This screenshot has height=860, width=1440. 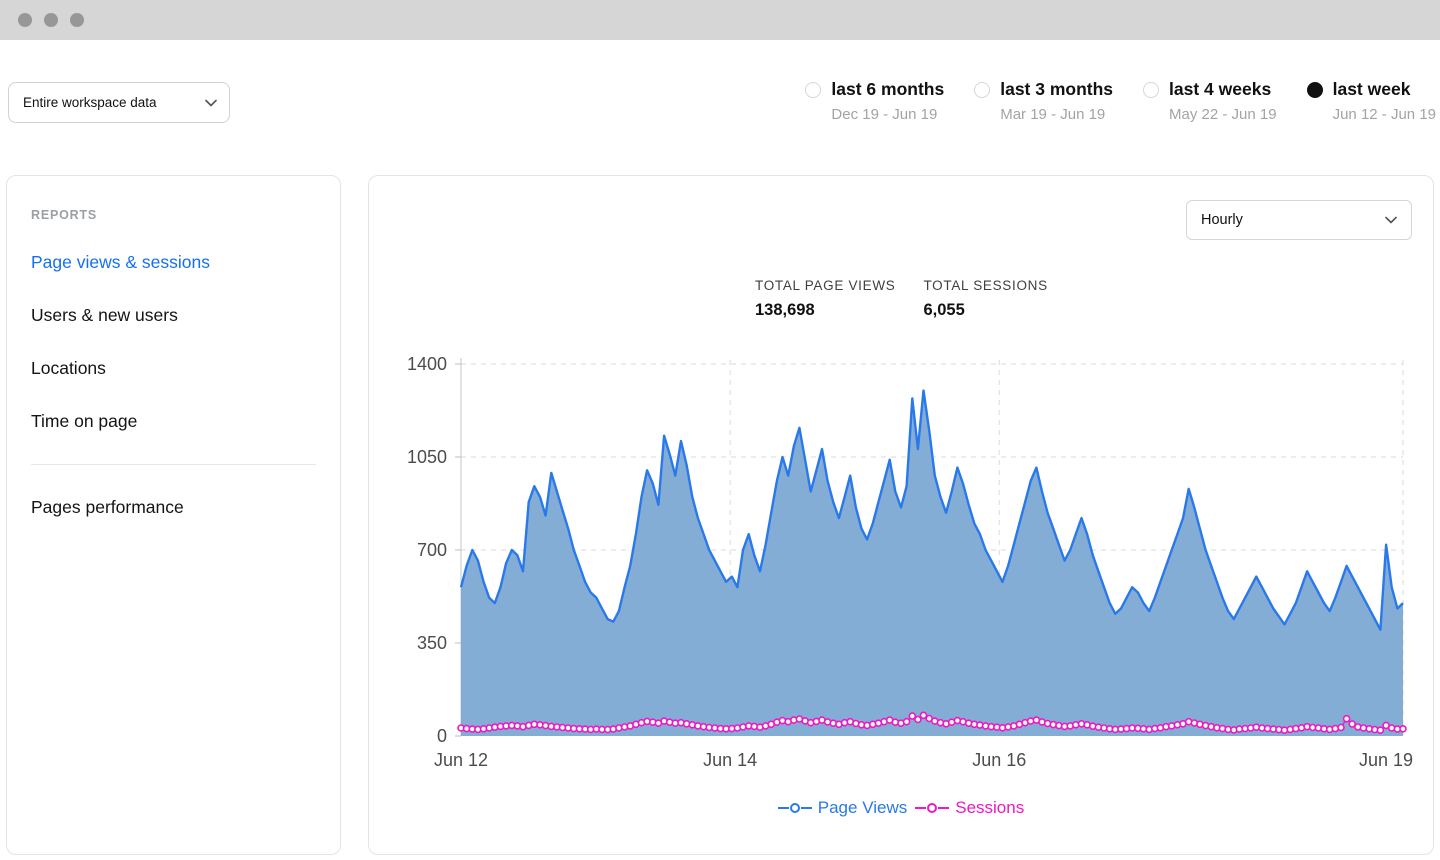 What do you see at coordinates (104, 315) in the screenshot?
I see `sidebar-item-users-new-users: Users & new users` at bounding box center [104, 315].